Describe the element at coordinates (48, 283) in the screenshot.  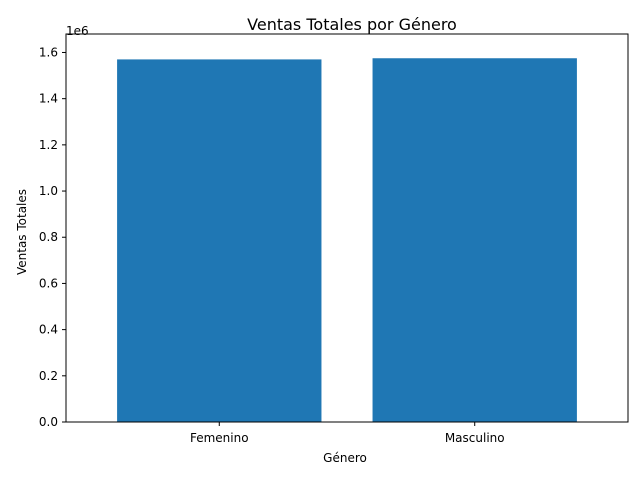
I see `y-tick-label: 0.6` at that location.